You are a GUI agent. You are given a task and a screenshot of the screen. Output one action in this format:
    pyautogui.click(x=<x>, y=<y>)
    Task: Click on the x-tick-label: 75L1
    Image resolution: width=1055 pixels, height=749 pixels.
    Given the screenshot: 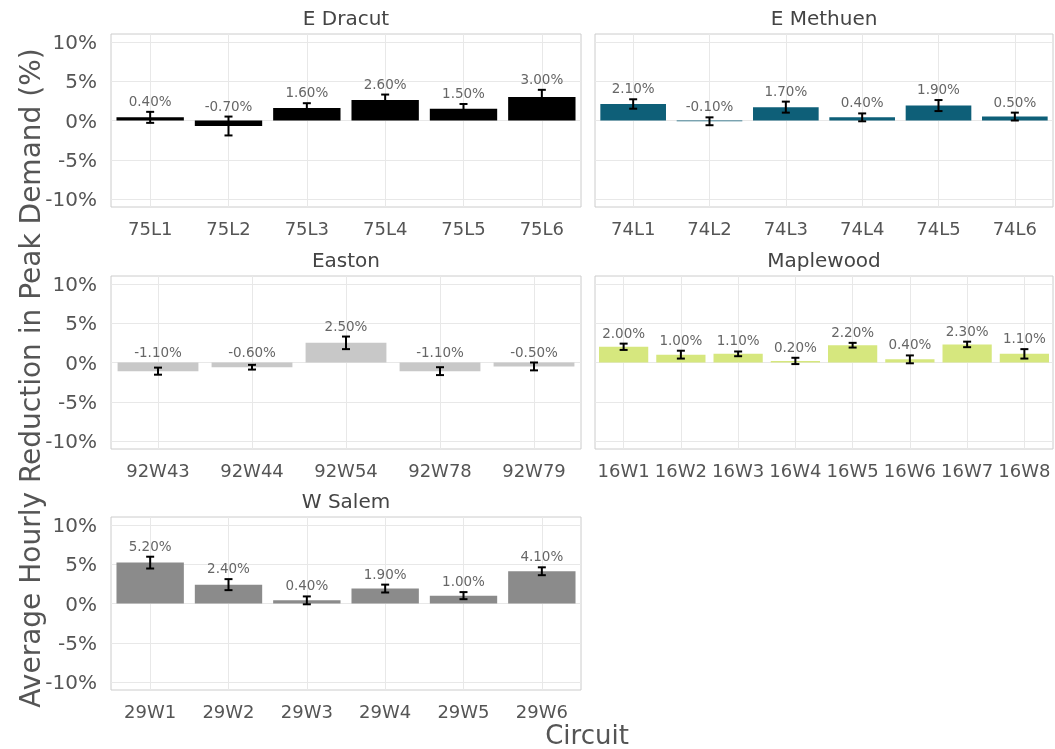 What is the action you would take?
    pyautogui.click(x=150, y=228)
    